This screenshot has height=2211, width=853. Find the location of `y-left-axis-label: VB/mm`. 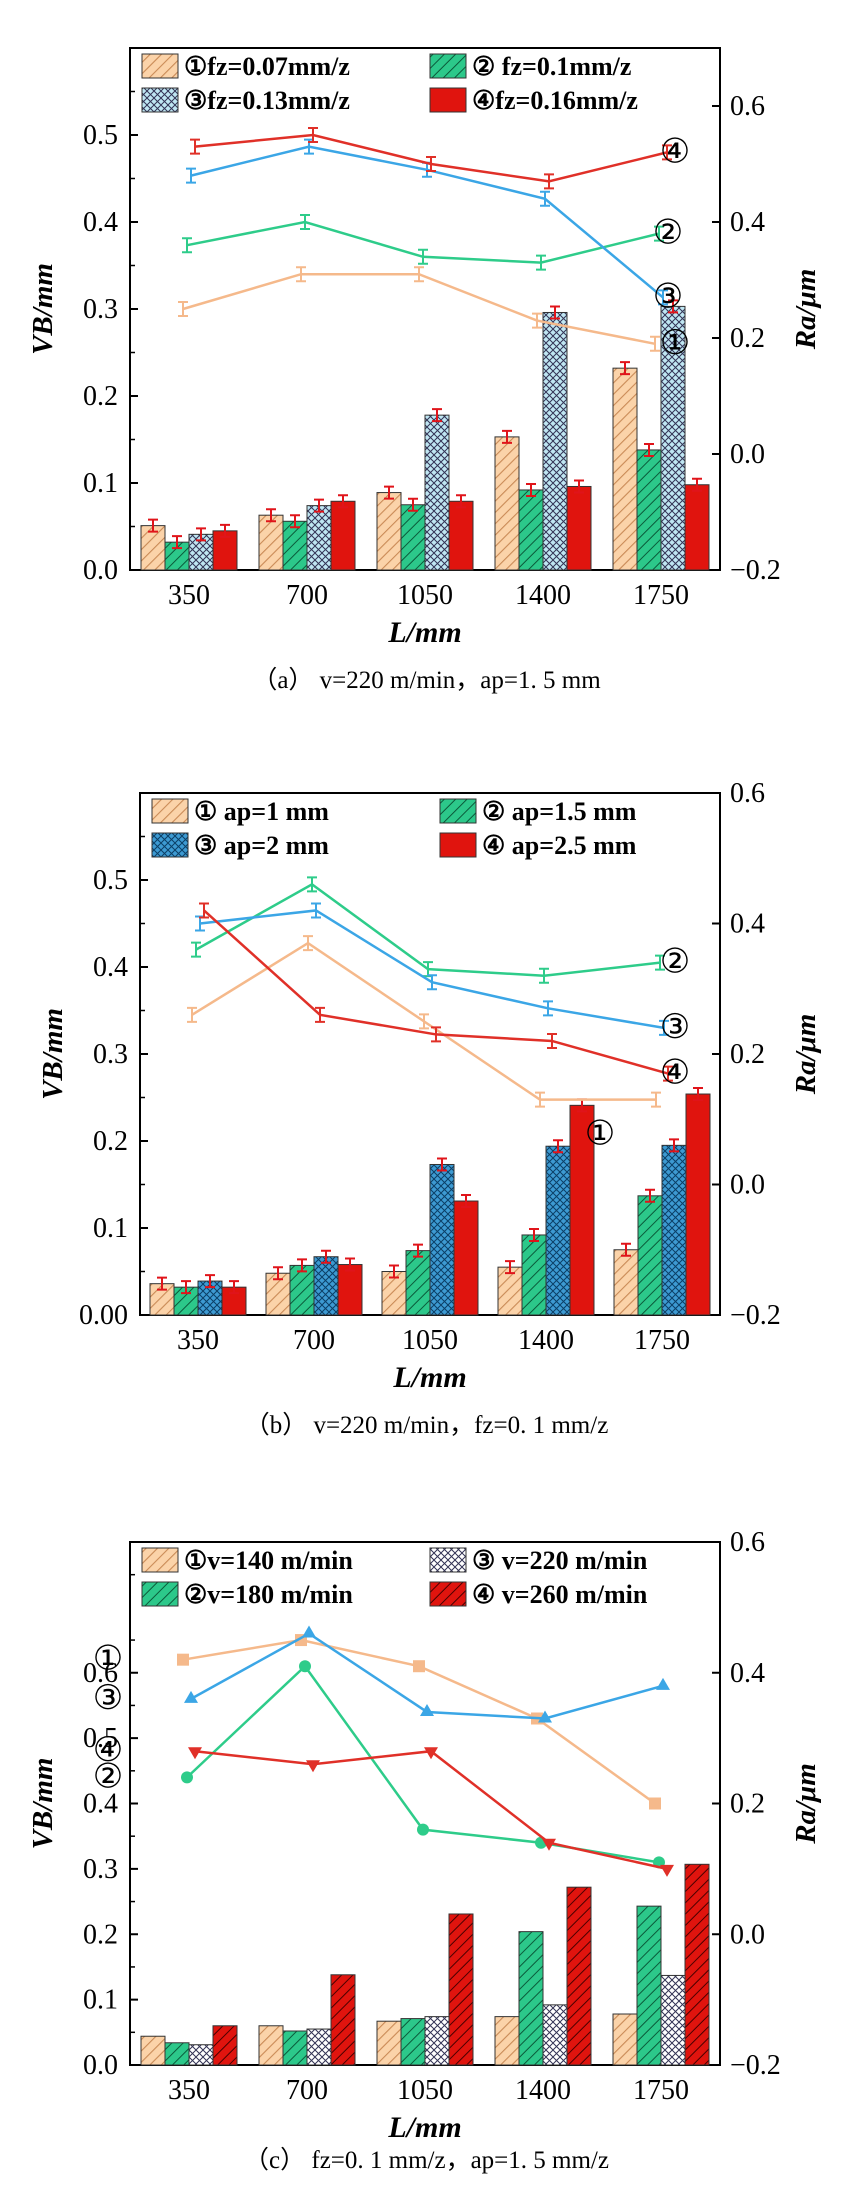

y-left-axis-label: VB/mm is located at coordinates (53, 1054).